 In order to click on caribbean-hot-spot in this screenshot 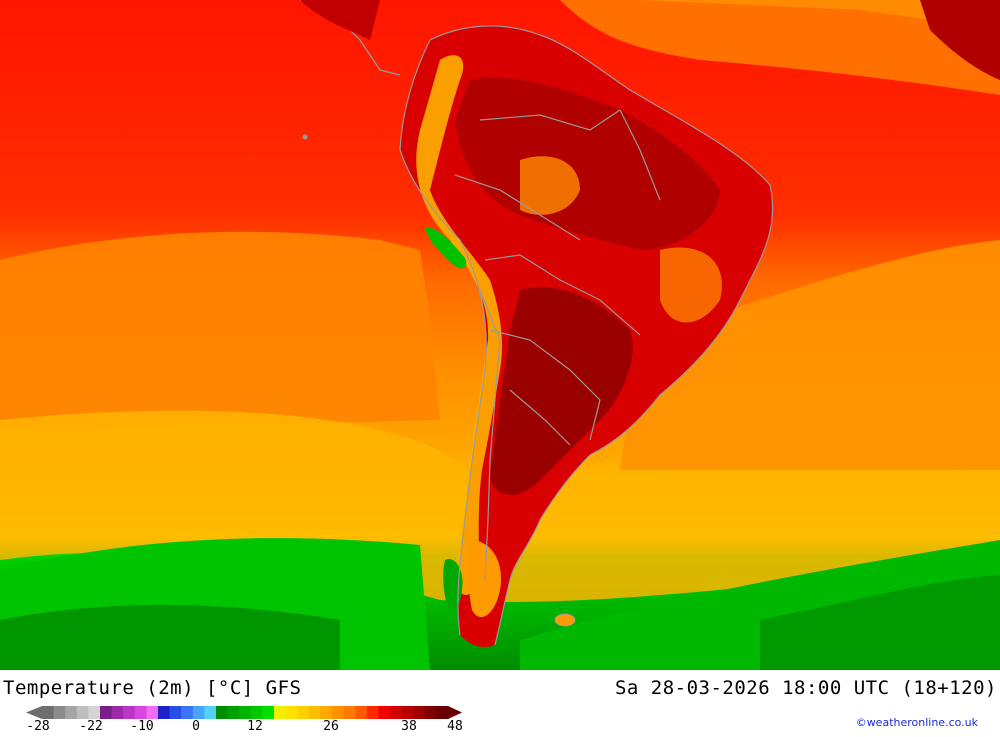, I will do `click(650, 40)`.